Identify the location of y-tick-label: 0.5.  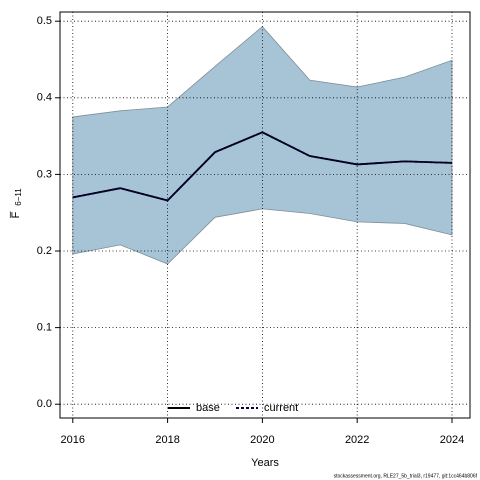
(44, 21).